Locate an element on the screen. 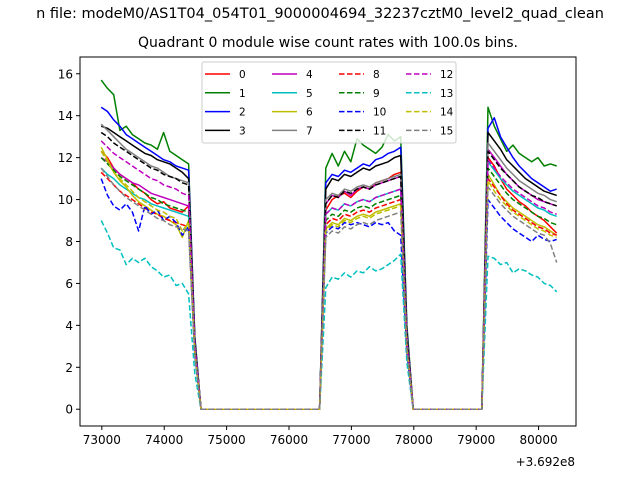  legend-item-13: 13 is located at coordinates (429, 94).